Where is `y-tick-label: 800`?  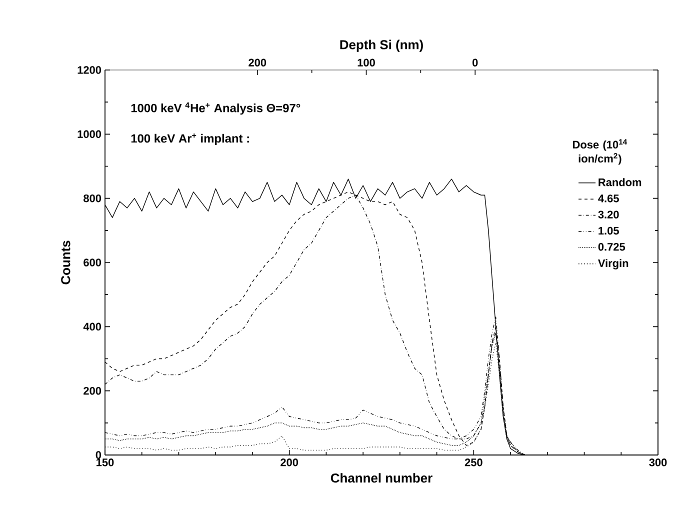 y-tick-label: 800 is located at coordinates (93, 198).